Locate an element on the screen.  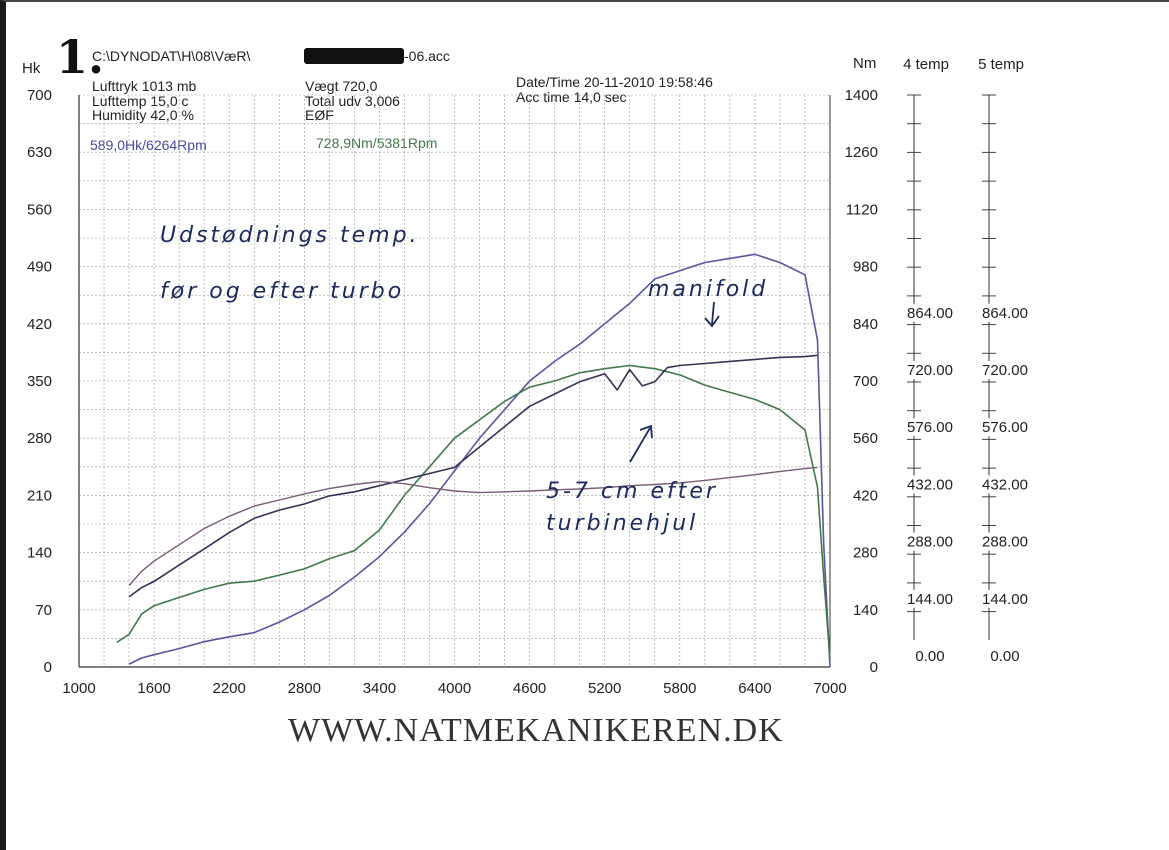
x-tick-label: 1000 is located at coordinates (78, 688).